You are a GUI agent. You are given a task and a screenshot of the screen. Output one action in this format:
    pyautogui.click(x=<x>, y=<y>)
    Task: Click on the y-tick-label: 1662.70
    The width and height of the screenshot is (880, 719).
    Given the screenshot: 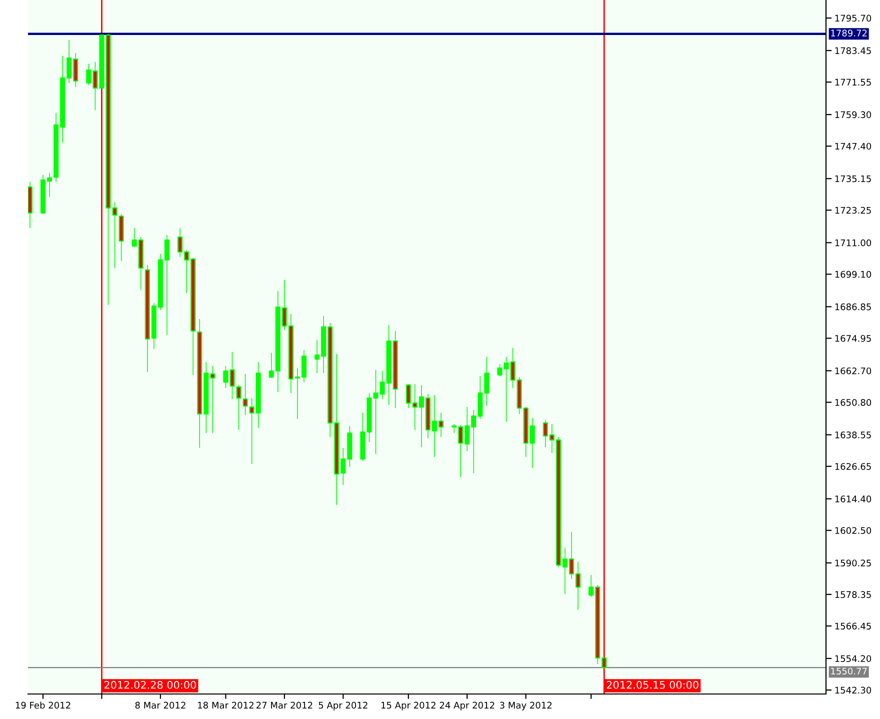 What is the action you would take?
    pyautogui.click(x=853, y=370)
    